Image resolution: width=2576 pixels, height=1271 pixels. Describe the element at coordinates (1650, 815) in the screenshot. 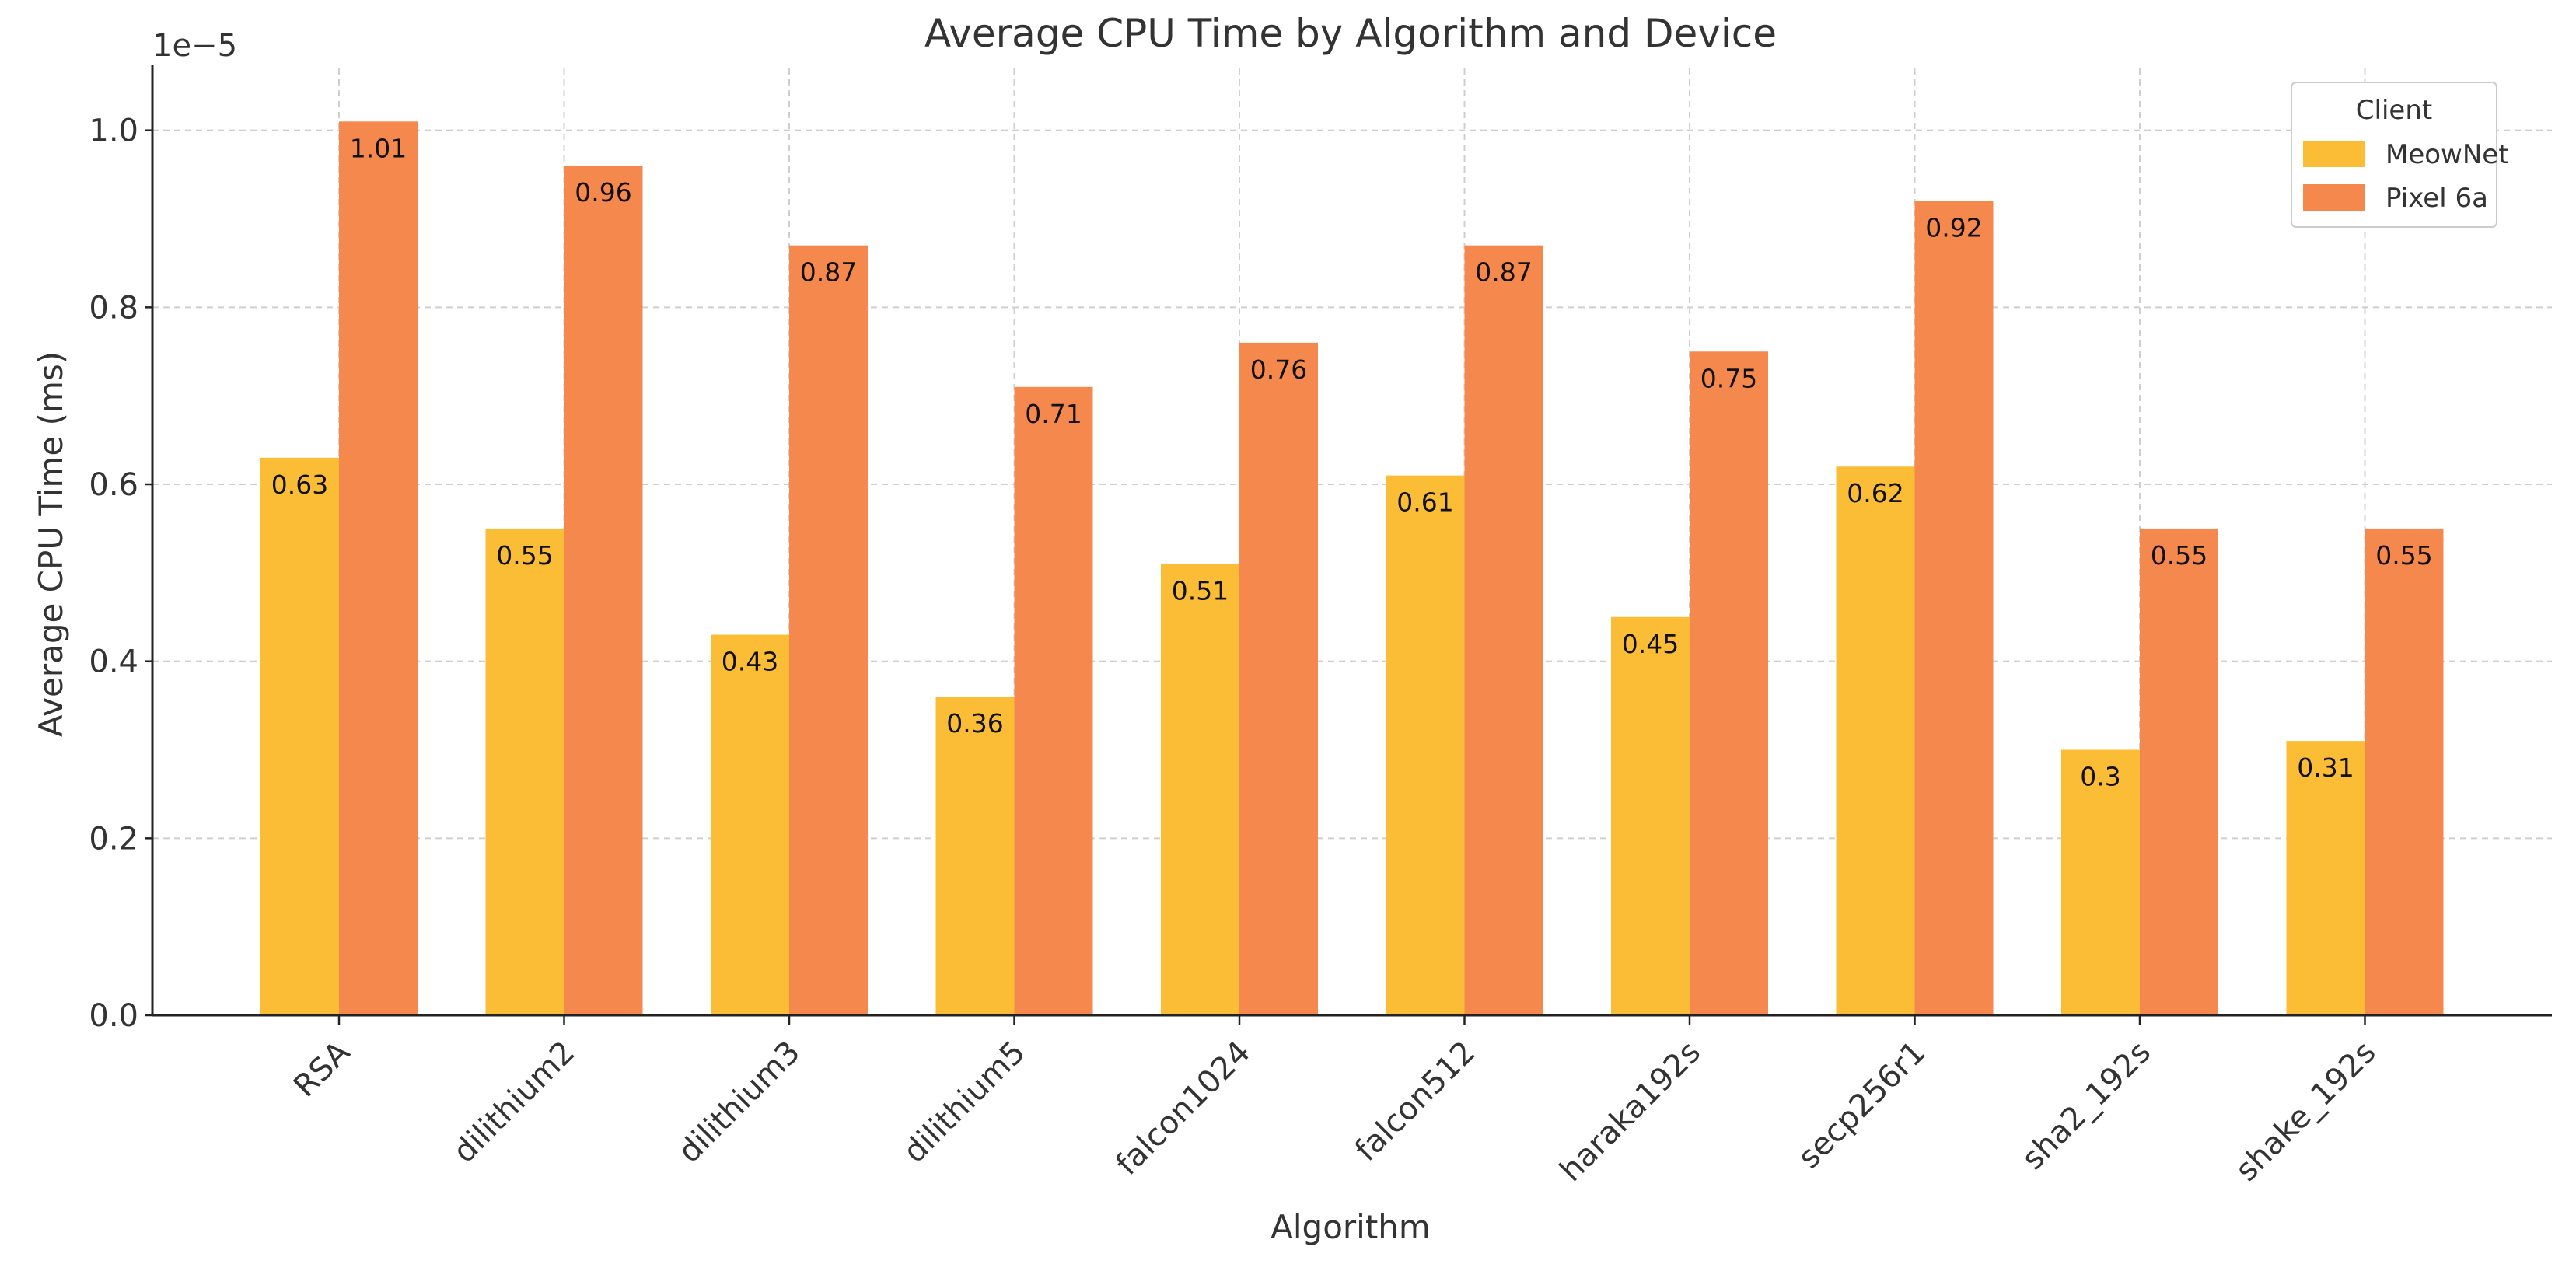

I see `bar-meownet-haraka192s` at that location.